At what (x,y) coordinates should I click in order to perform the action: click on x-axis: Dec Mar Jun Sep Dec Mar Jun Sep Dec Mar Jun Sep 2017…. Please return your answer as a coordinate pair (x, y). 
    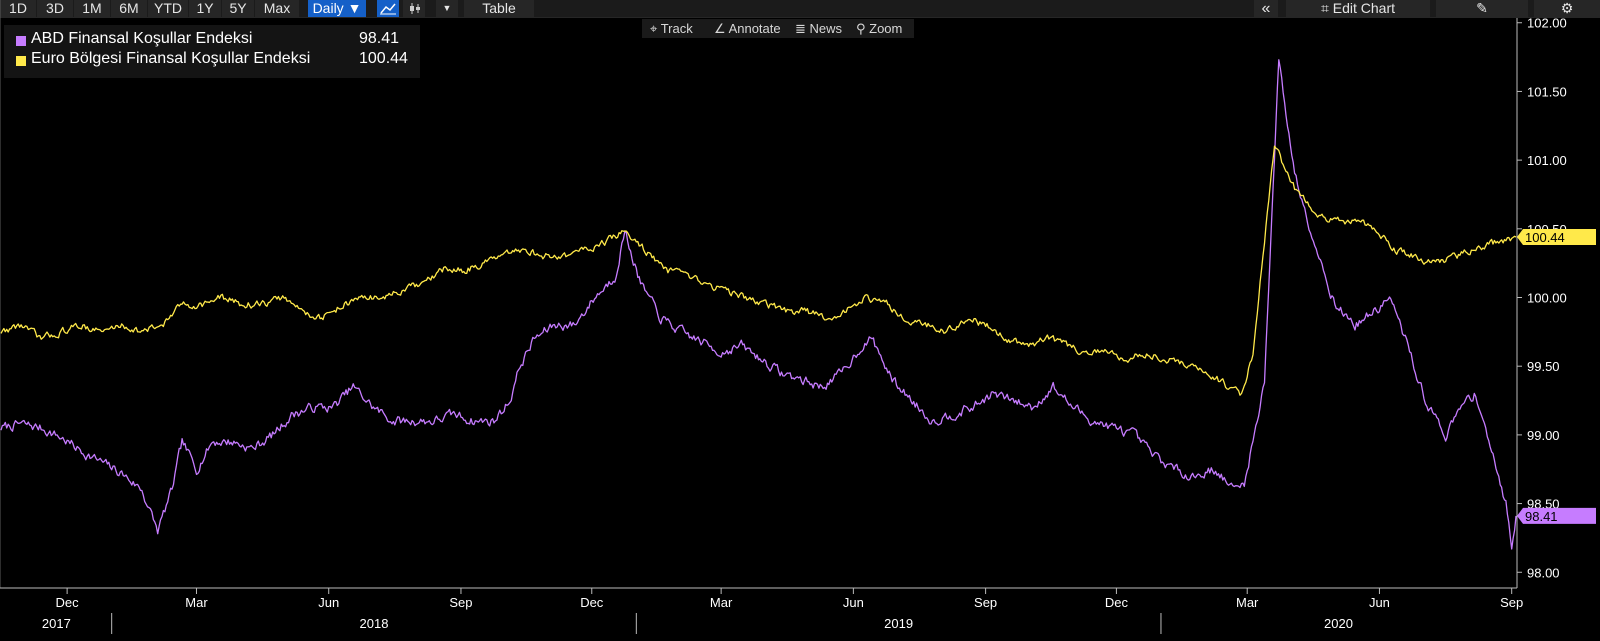
    Looking at the image, I should click on (761, 610).